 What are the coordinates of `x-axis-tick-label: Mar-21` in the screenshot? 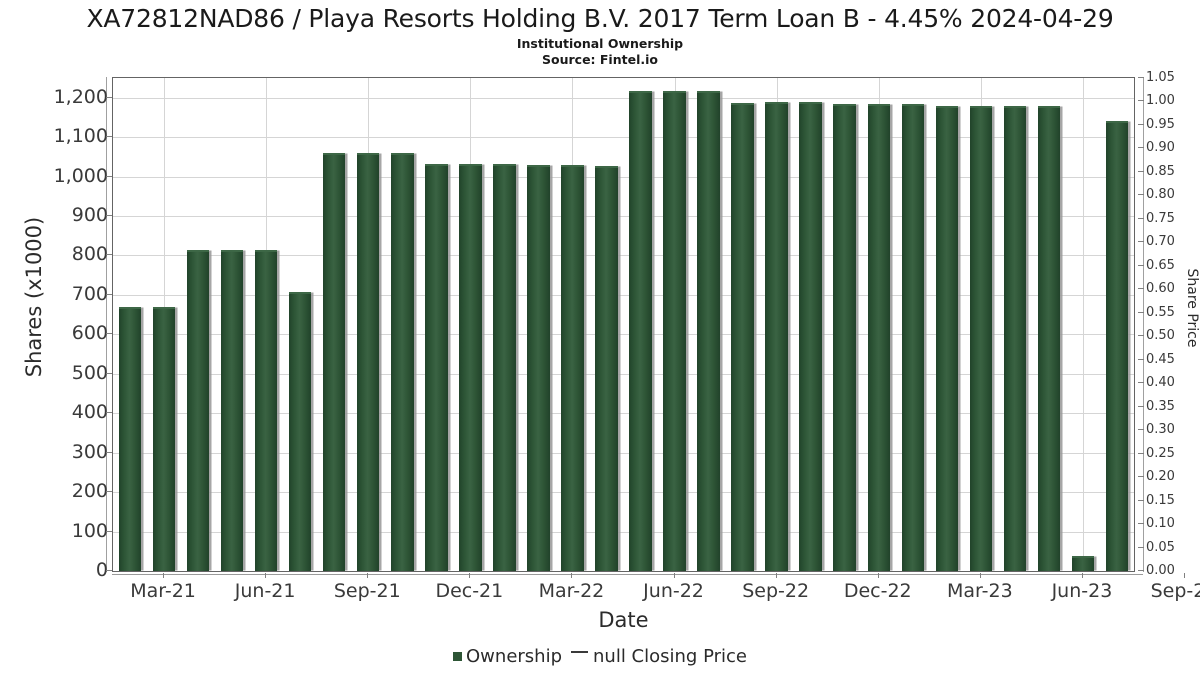 It's located at (163, 591).